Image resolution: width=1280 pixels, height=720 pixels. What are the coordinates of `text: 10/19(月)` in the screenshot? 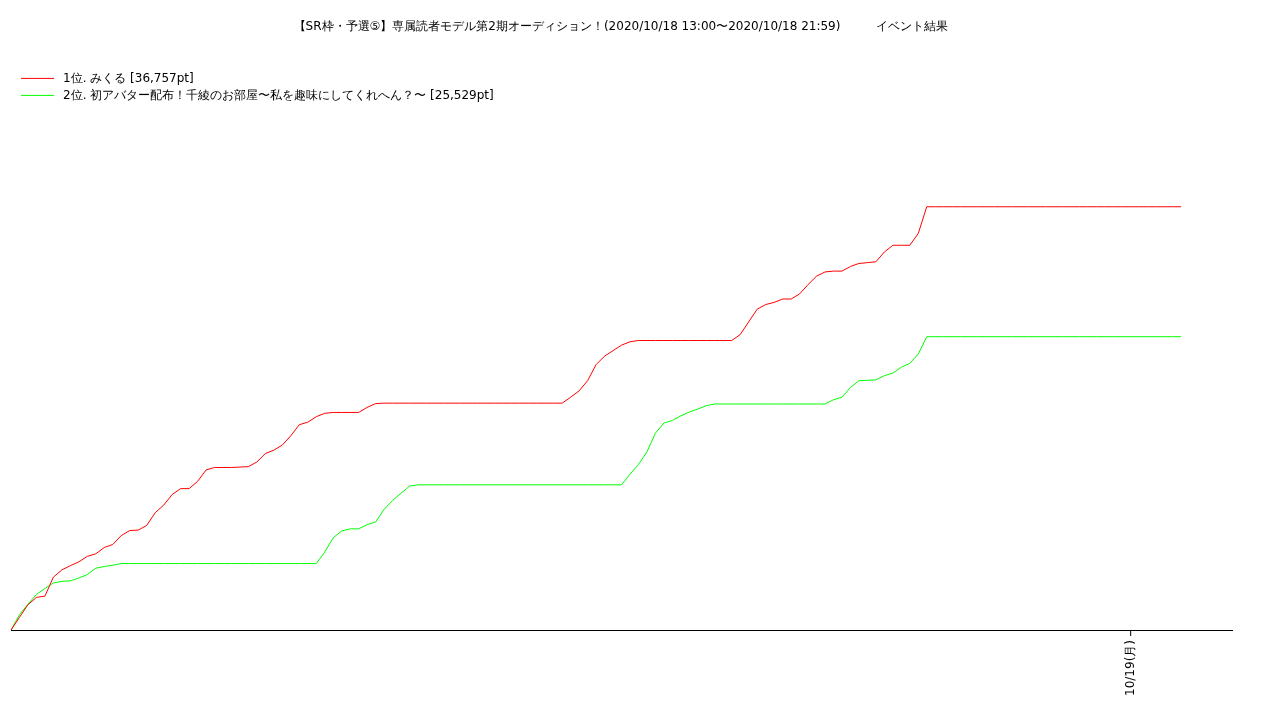 It's located at (1129, 668).